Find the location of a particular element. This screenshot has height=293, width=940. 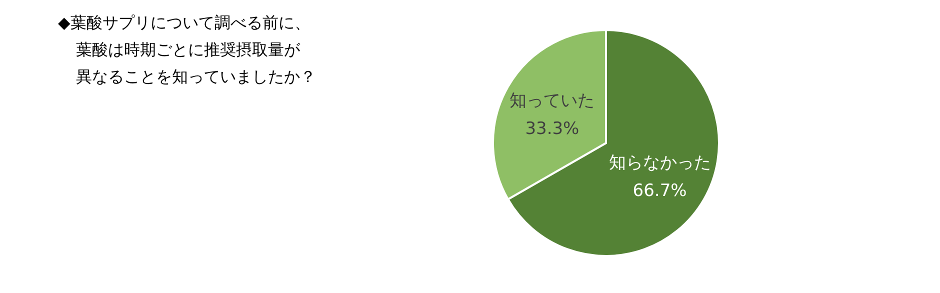

slice-label: 知っていた is located at coordinates (552, 100).